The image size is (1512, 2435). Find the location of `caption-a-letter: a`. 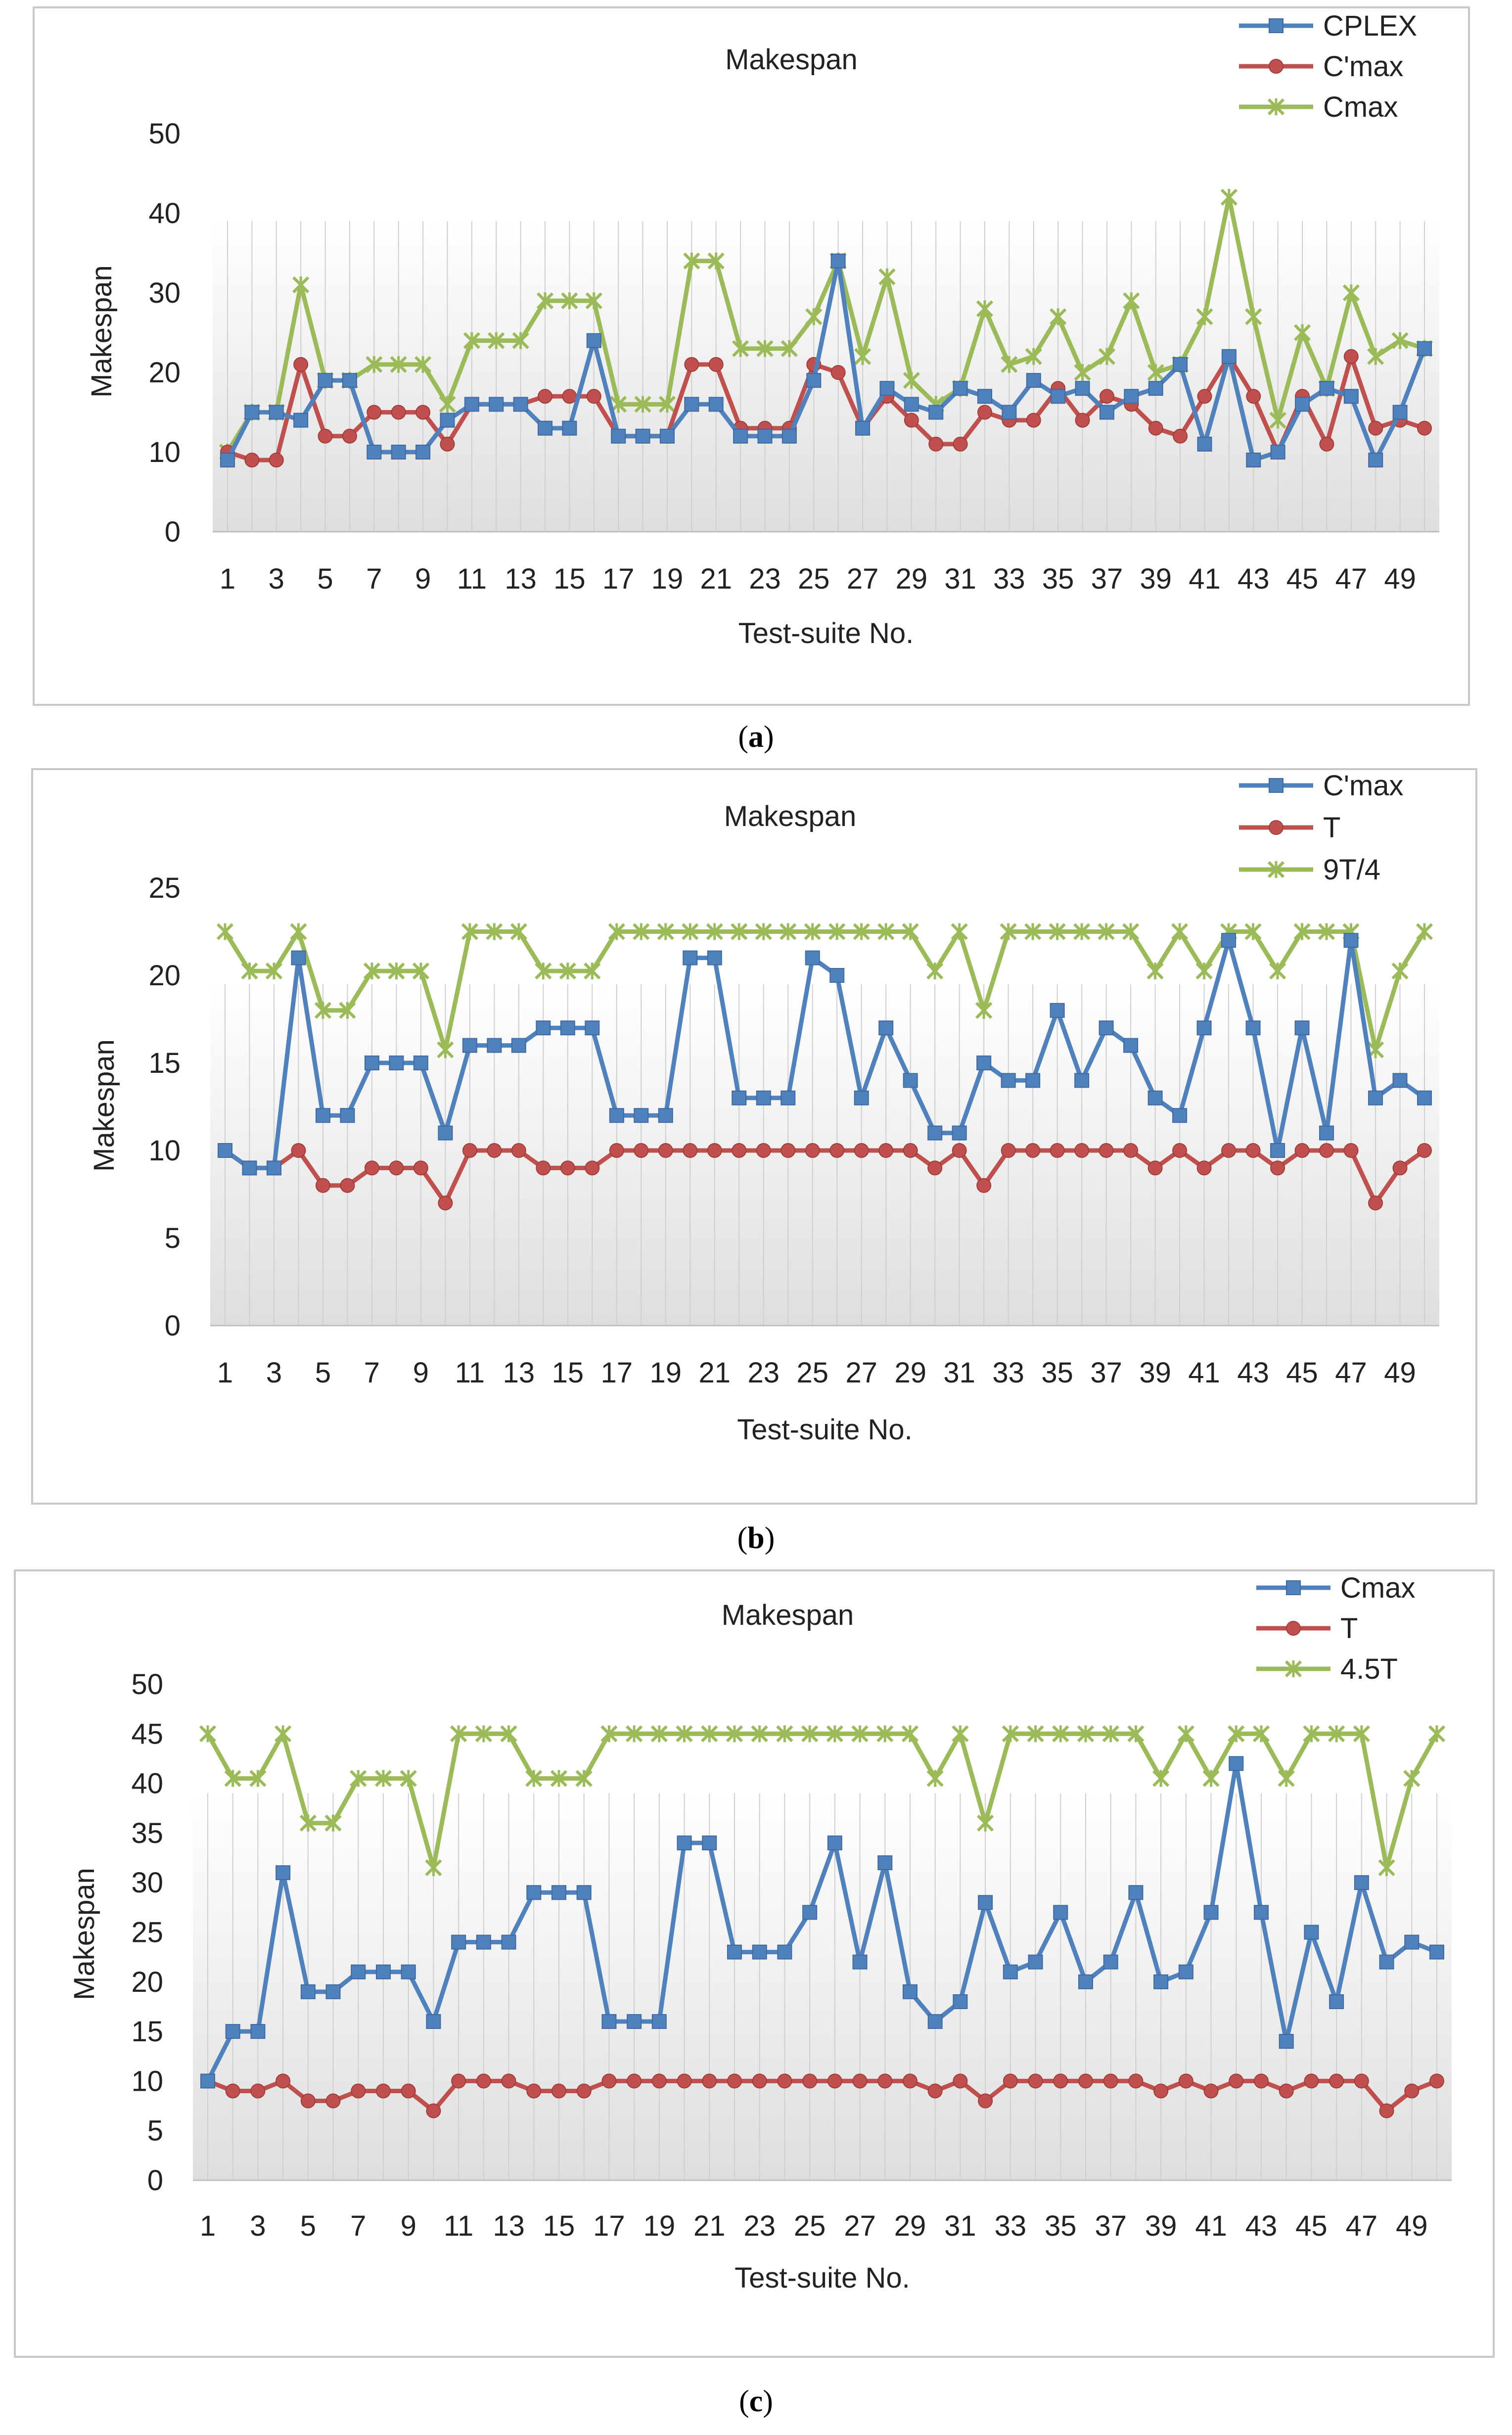

caption-a-letter: a is located at coordinates (756, 737).